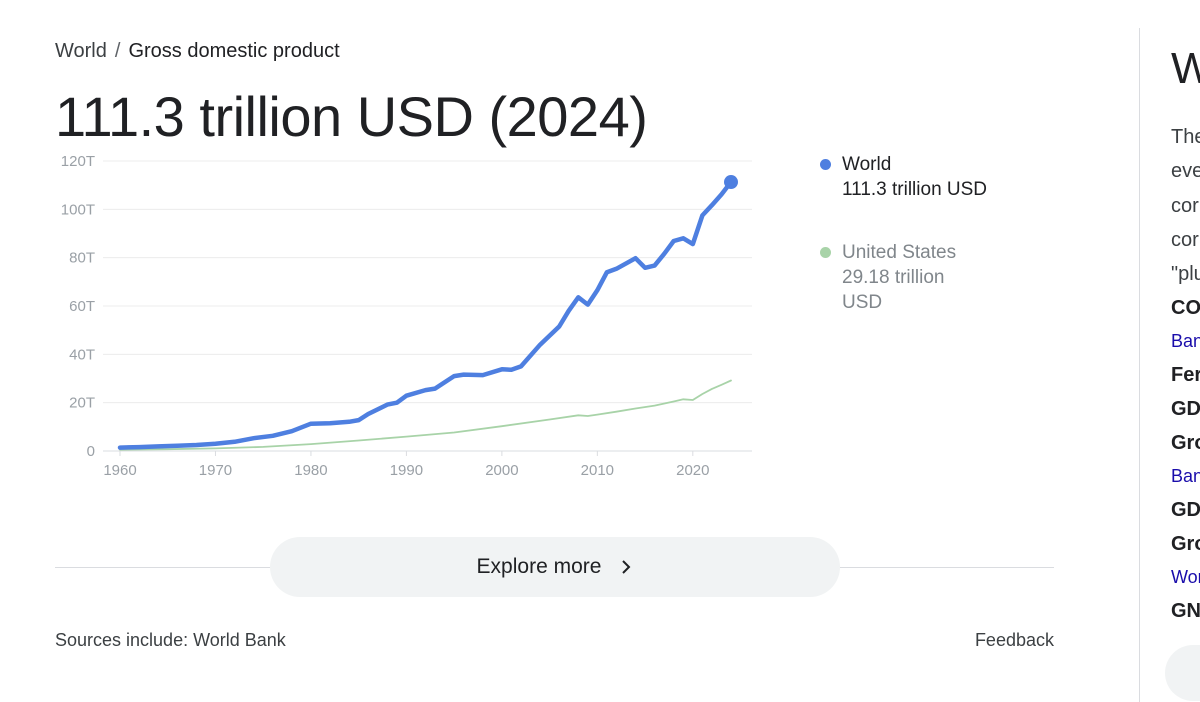  What do you see at coordinates (310, 470) in the screenshot?
I see `x-tick-label: 1980` at bounding box center [310, 470].